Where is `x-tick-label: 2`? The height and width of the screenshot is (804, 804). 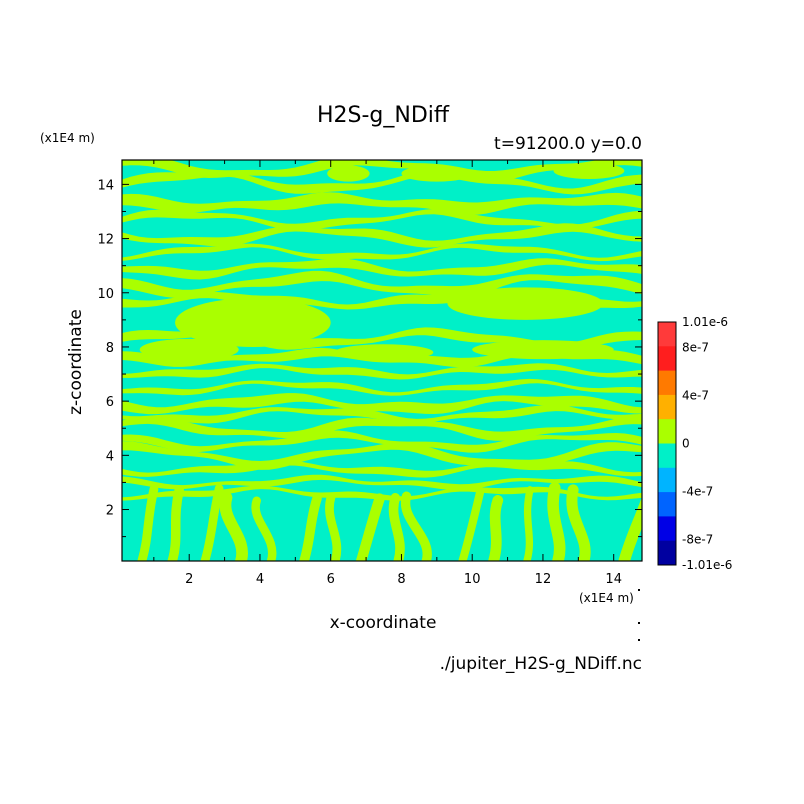
x-tick-label: 2 is located at coordinates (189, 579).